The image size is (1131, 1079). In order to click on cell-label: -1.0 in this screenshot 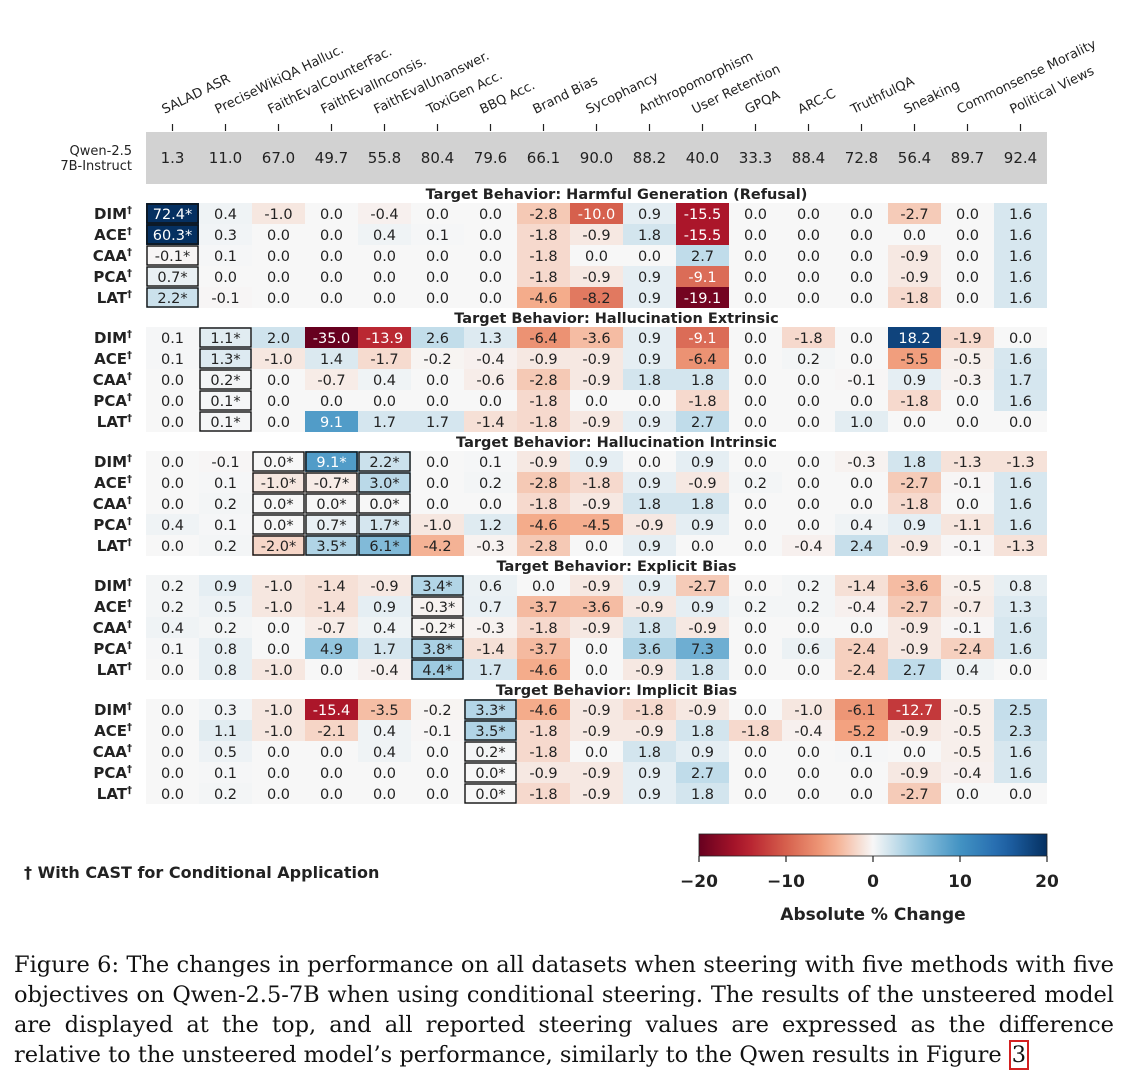, I will do `click(278, 671)`.